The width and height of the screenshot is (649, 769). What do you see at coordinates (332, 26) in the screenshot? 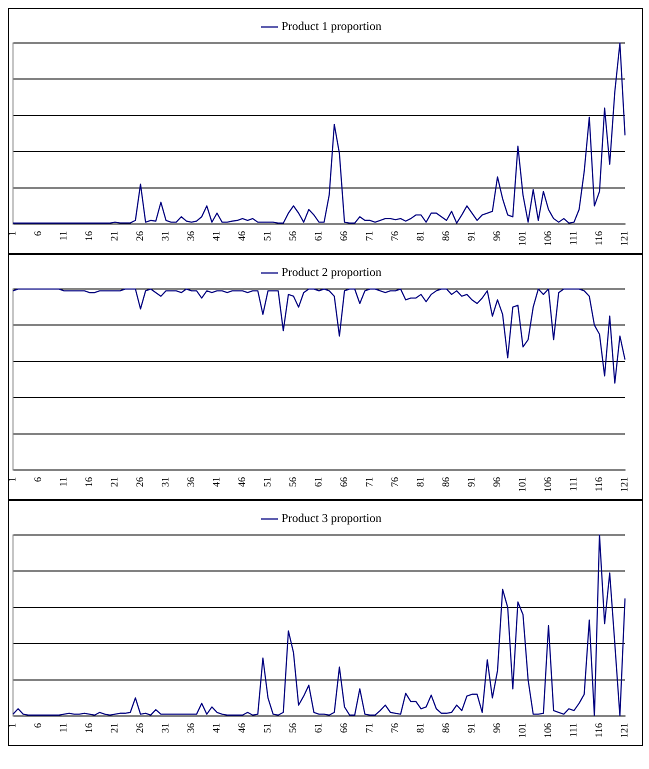
I see `legend-label: Product 1 proportion` at bounding box center [332, 26].